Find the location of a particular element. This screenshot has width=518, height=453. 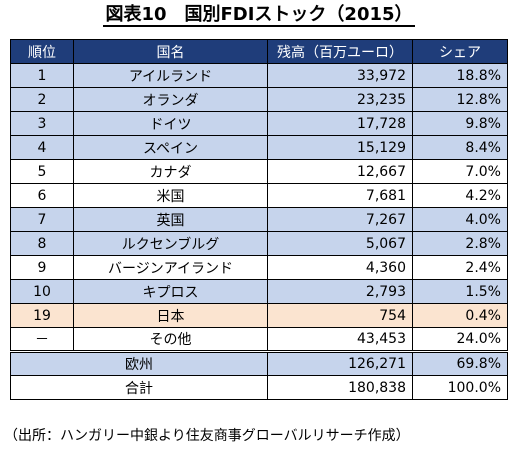

cell-amount: 180,838 is located at coordinates (340, 387).